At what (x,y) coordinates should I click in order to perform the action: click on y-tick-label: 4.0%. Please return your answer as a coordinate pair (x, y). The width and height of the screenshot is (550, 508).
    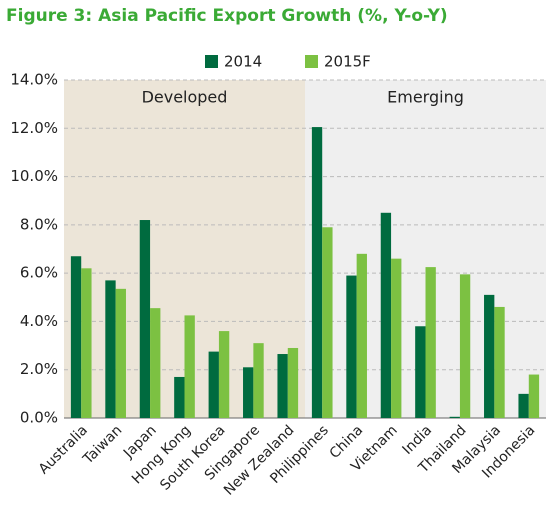
    Looking at the image, I should click on (39, 321).